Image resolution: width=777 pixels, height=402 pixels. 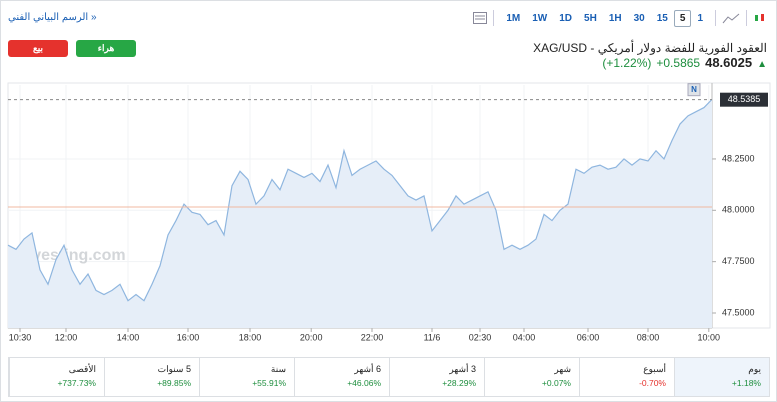 What do you see at coordinates (604, 18) in the screenshot?
I see `intervals: 1M 1W 1D 5H 1H 30 15 5 1` at bounding box center [604, 18].